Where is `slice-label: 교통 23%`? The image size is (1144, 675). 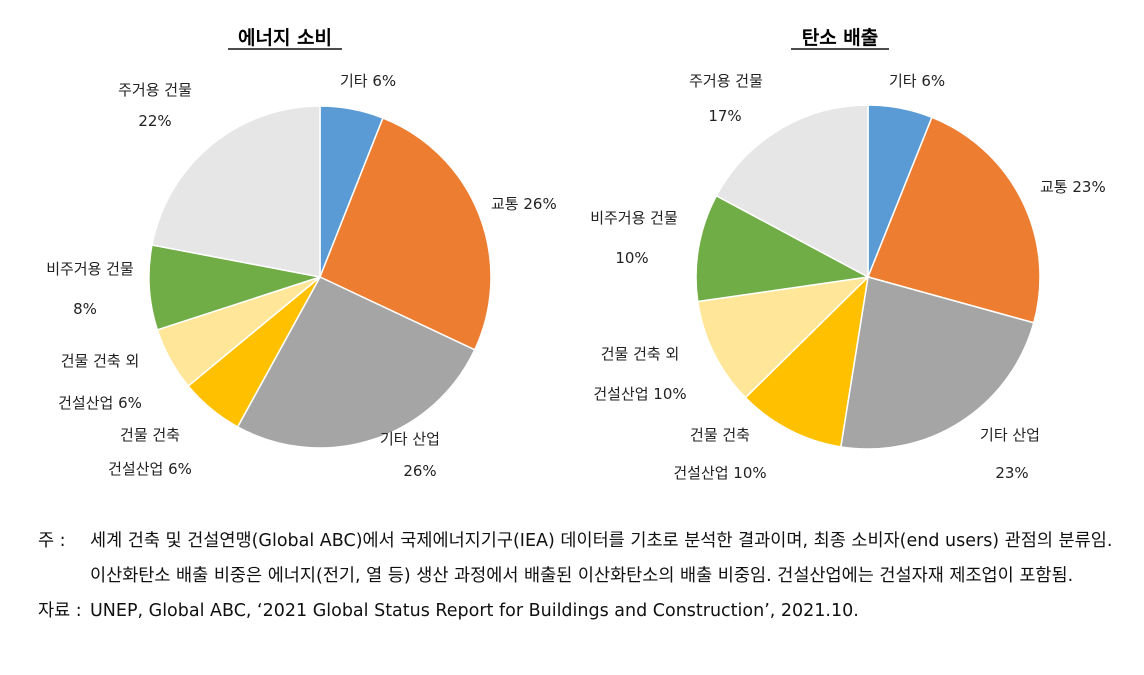
slice-label: 교통 23% is located at coordinates (1073, 187).